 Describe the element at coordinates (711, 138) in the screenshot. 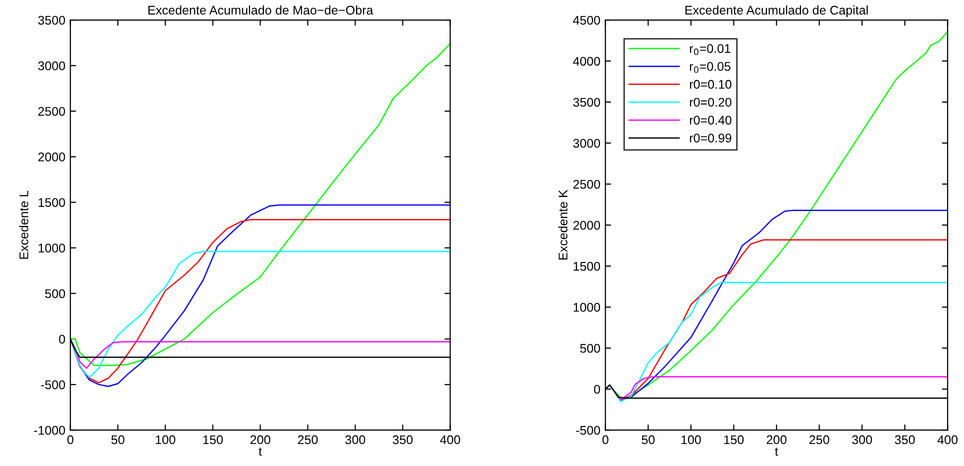

I see `legend-label: r0=0.99` at that location.